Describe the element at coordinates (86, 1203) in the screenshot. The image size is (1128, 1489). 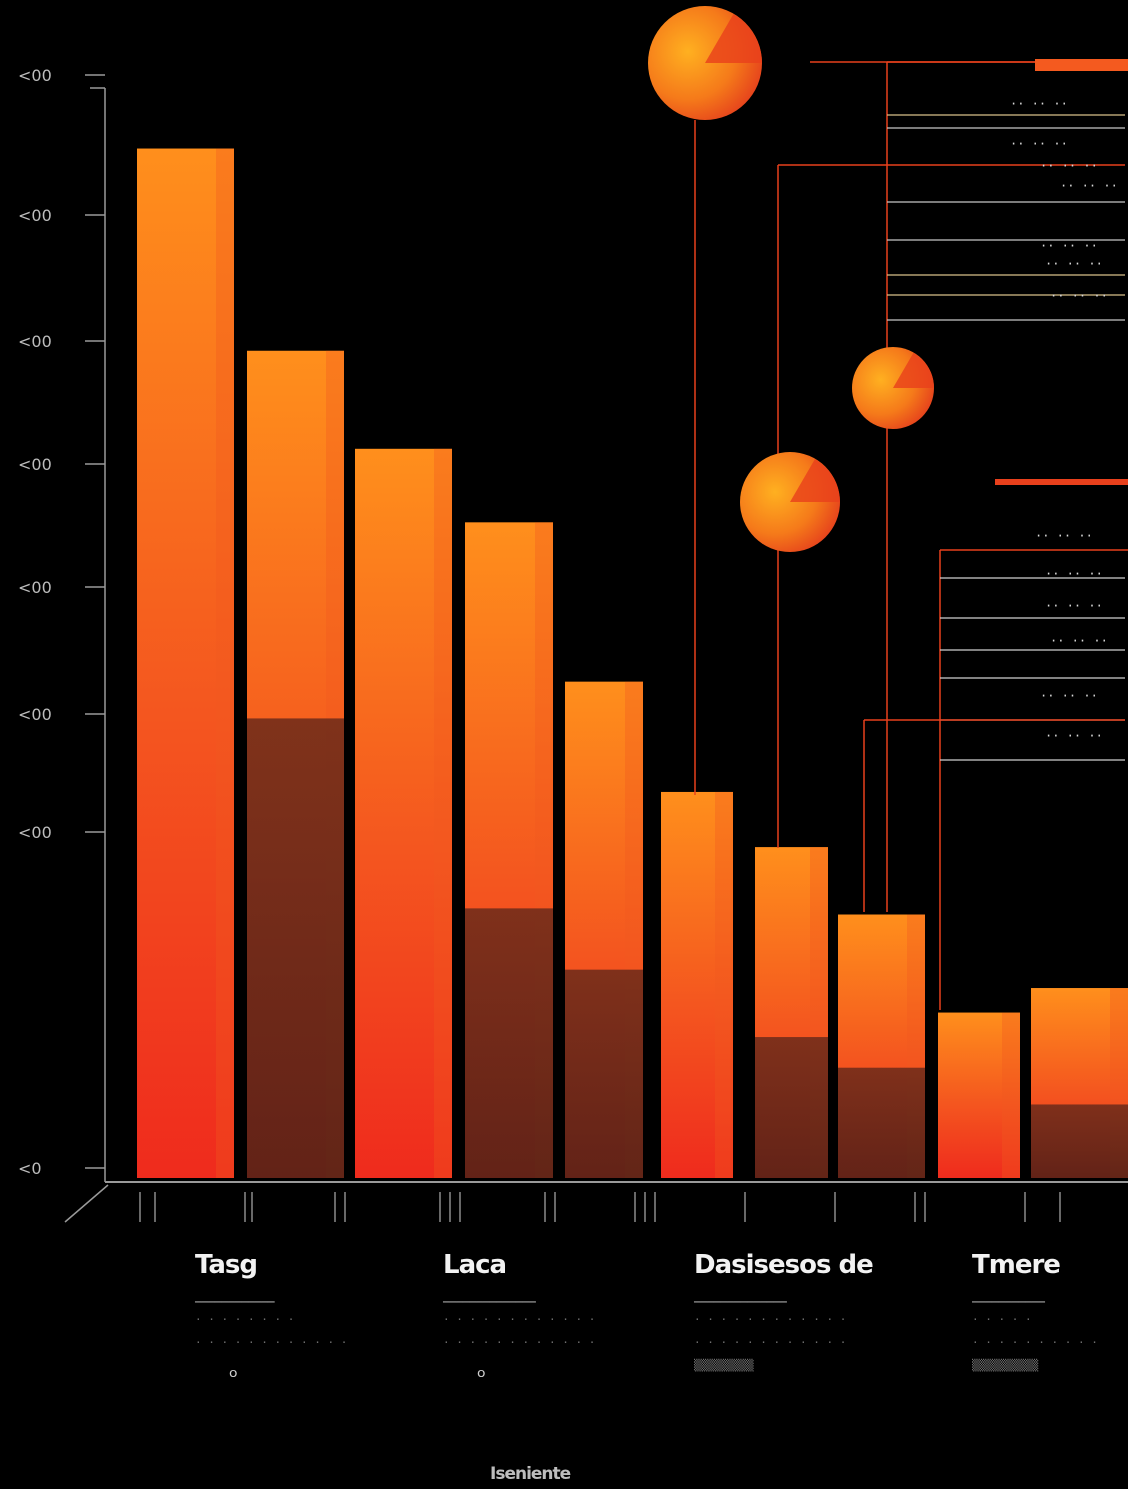
I see `x-axis-perspective-line` at that location.